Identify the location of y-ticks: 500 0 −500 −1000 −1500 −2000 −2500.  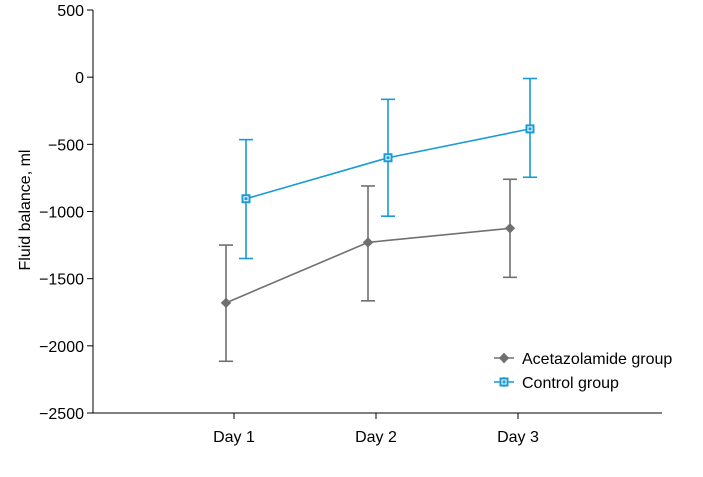
(66, 213).